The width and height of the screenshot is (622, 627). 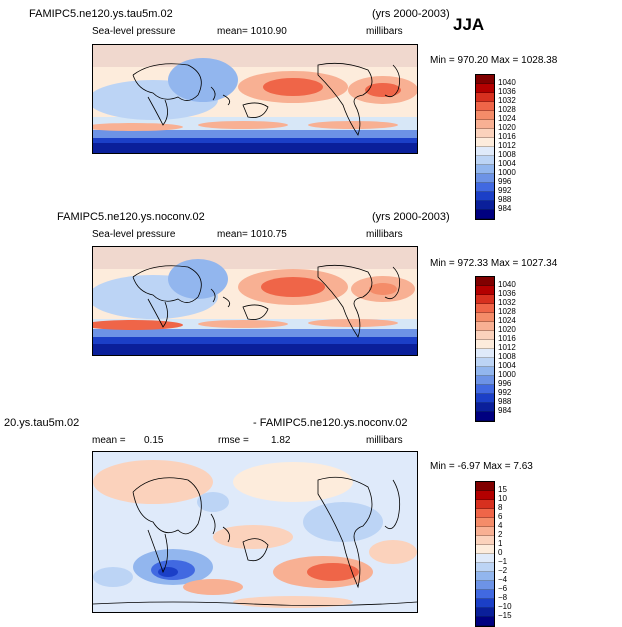 I want to click on panel3-case-right: - FAMIPC5.ne120.ys.noconv.02, so click(x=330, y=423).